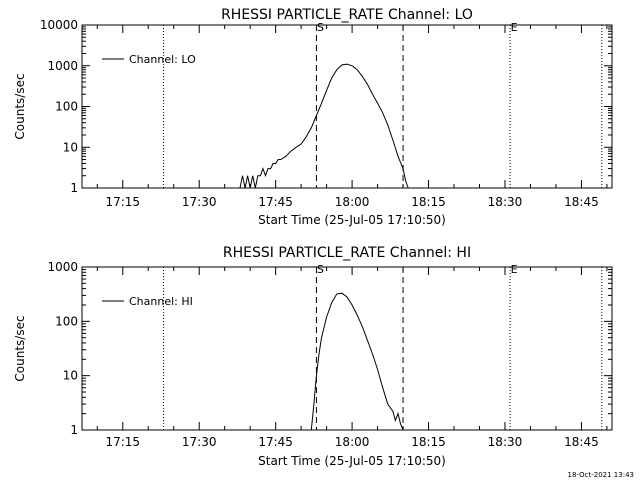  What do you see at coordinates (600, 475) in the screenshot?
I see `footer-timestamp: 18-Oct-2021 13:43` at bounding box center [600, 475].